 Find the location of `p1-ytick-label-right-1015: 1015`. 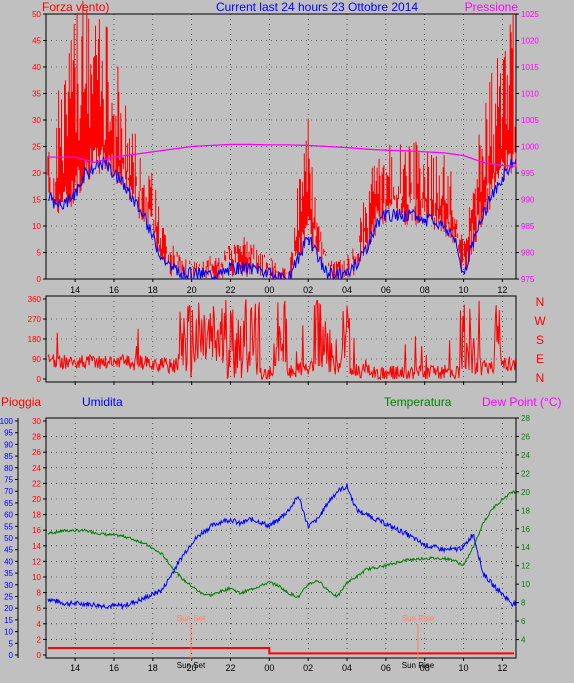

p1-ytick-label-right-1015: 1015 is located at coordinates (530, 67).